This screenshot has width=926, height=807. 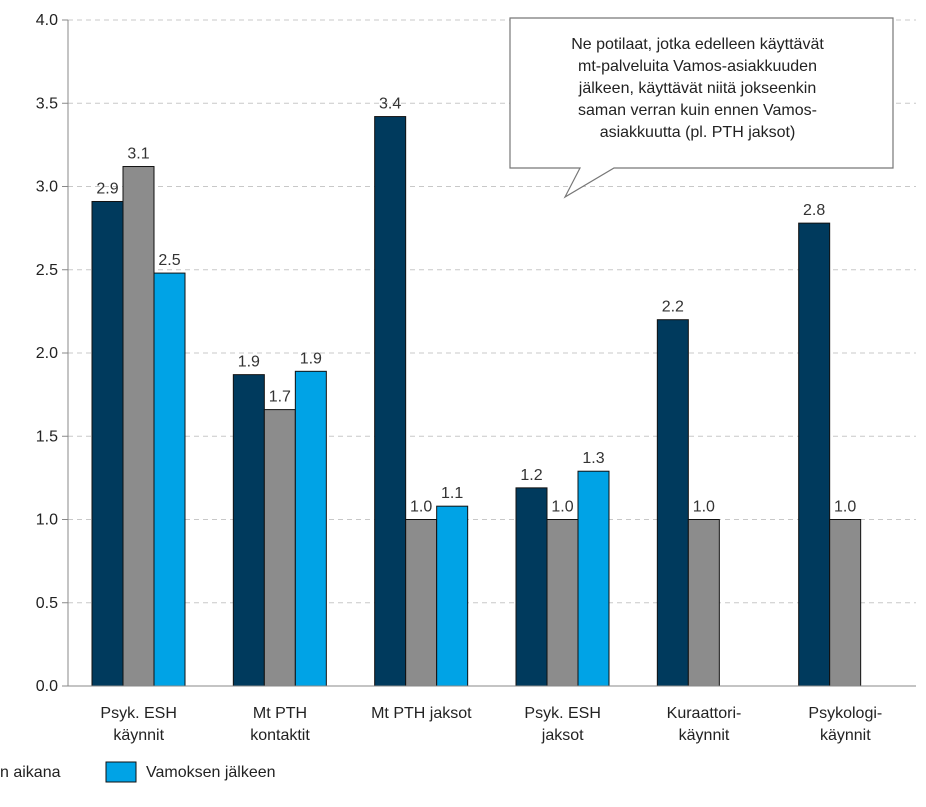 I want to click on y-tick-label: 1.0, so click(x=47, y=520).